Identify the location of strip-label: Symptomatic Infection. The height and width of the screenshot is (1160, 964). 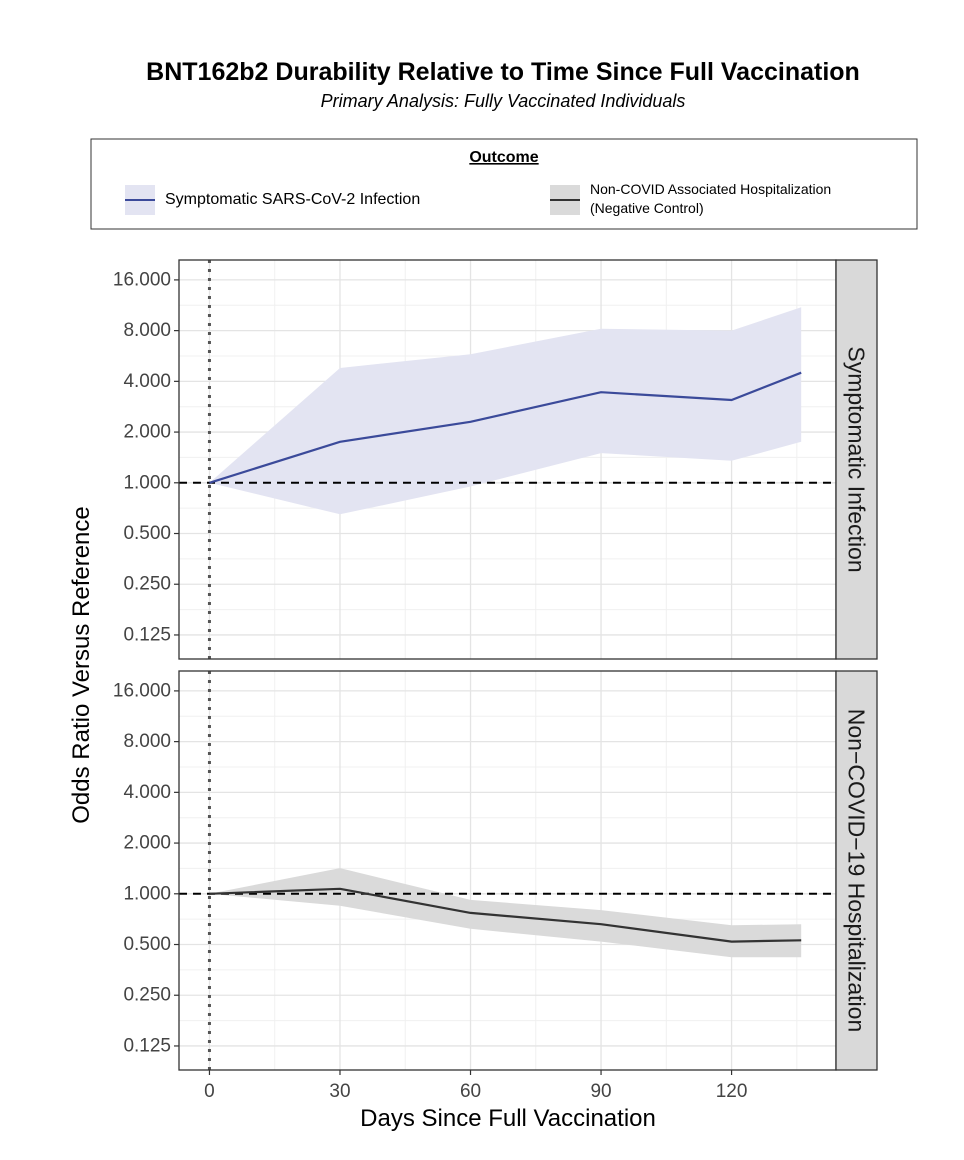
(857, 459).